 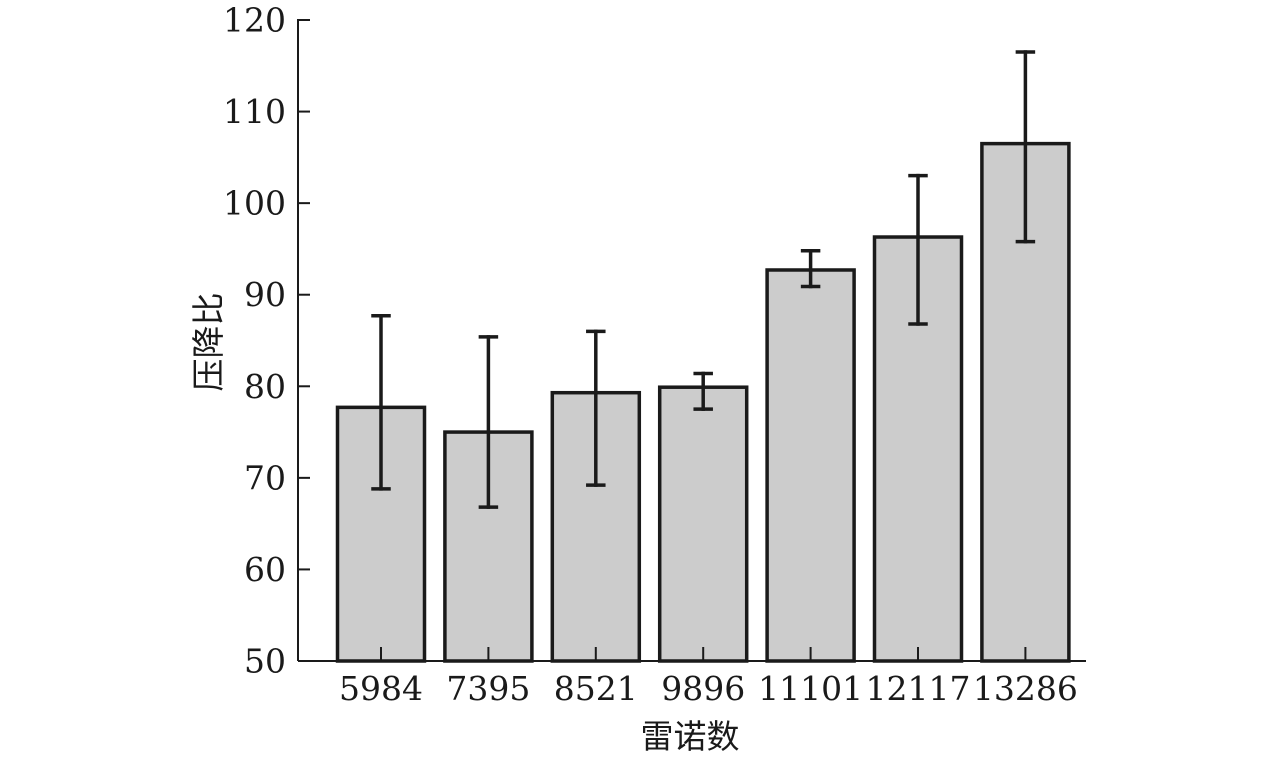 What do you see at coordinates (254, 20) in the screenshot?
I see `y-tick-label: 120` at bounding box center [254, 20].